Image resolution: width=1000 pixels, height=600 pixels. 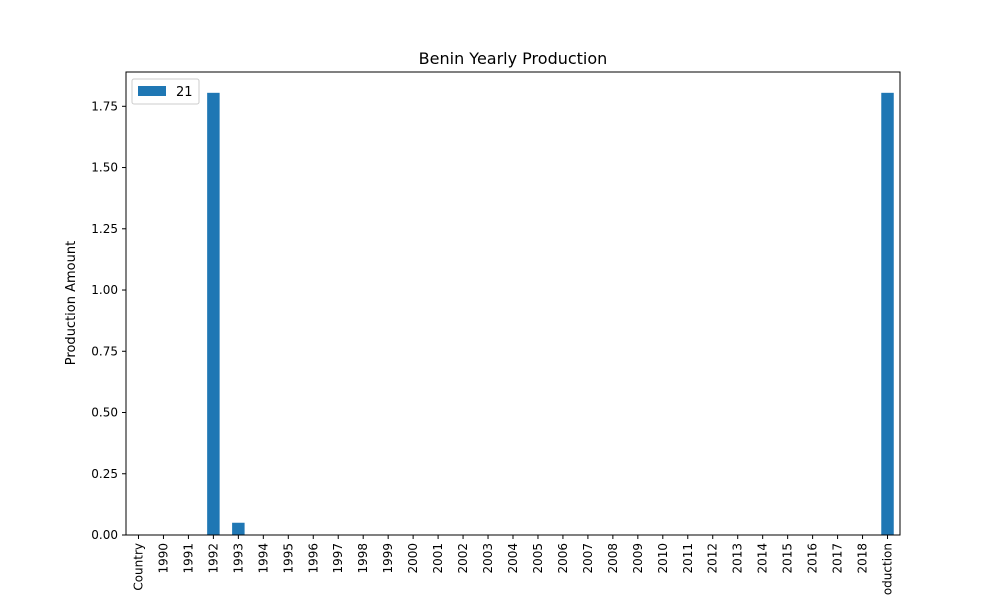 I want to click on x-tick-label: 1992, so click(x=213, y=558).